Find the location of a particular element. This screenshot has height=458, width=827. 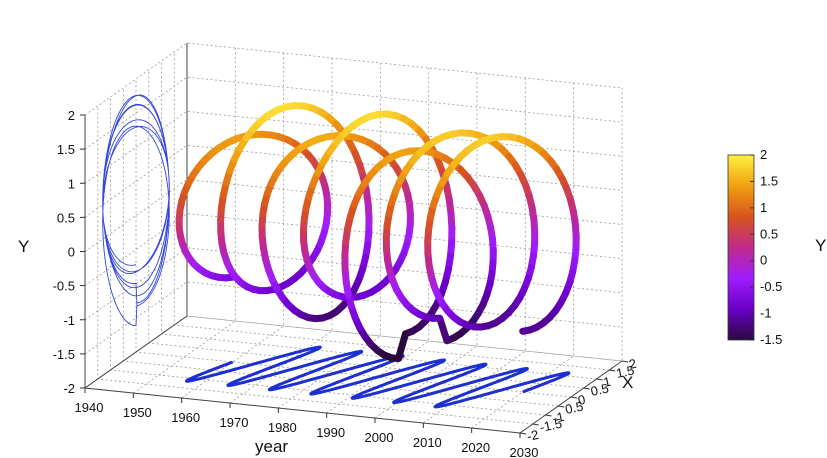

year-tick-label: 2010 is located at coordinates (427, 442).